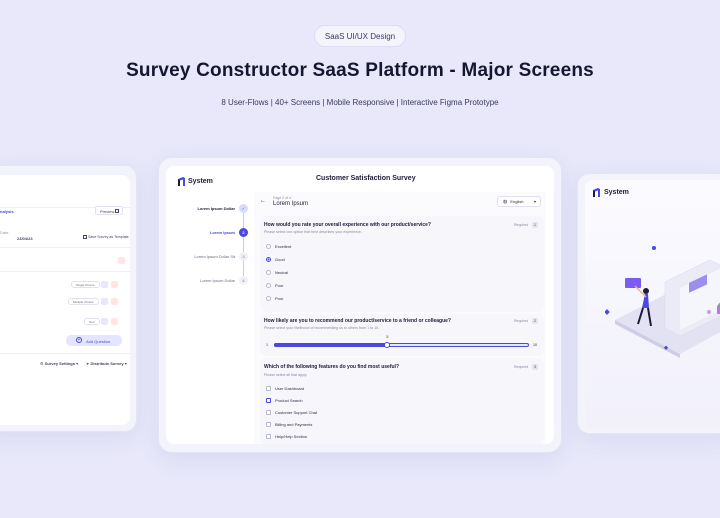  Describe the element at coordinates (291, 436) in the screenshot. I see `option-label: Help/Help Section` at that location.